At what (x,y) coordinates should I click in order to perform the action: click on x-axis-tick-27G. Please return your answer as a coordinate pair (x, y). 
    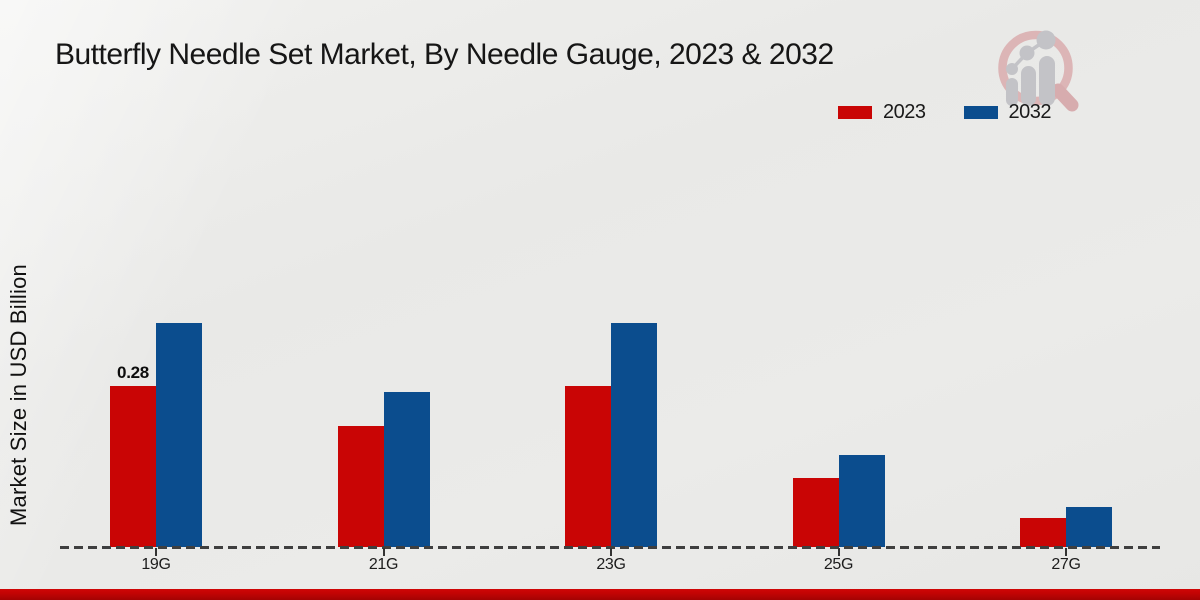
    Looking at the image, I should click on (1066, 552).